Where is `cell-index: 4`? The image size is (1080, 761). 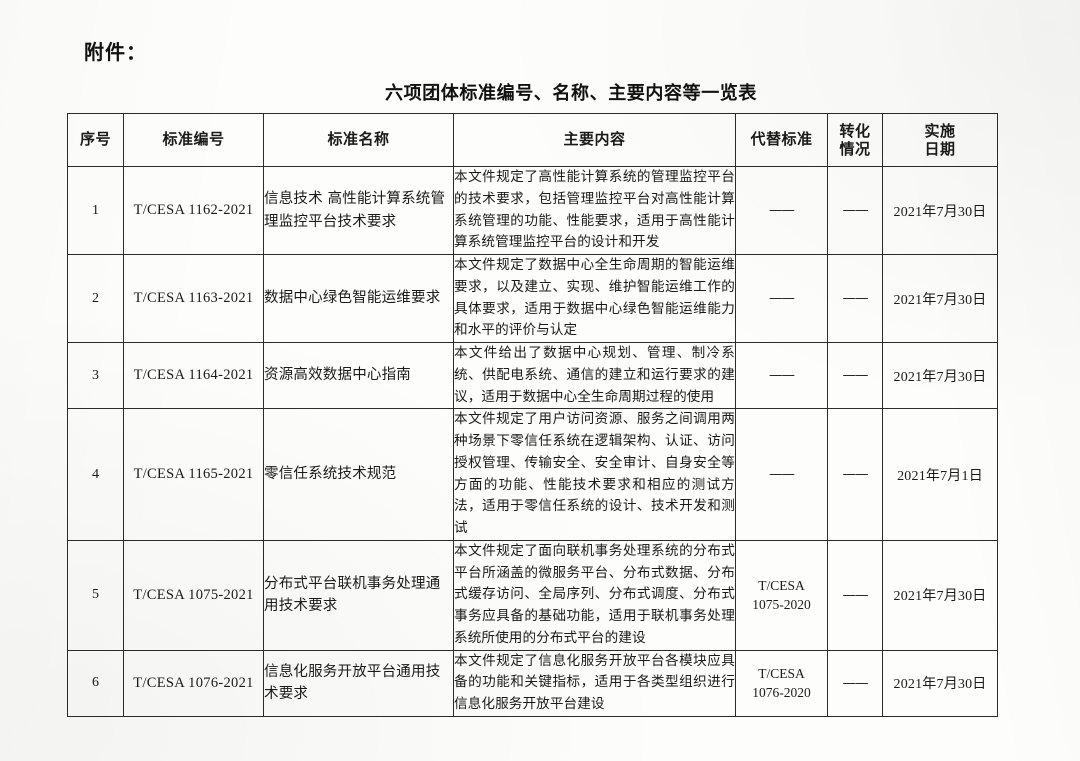
cell-index: 4 is located at coordinates (95, 474).